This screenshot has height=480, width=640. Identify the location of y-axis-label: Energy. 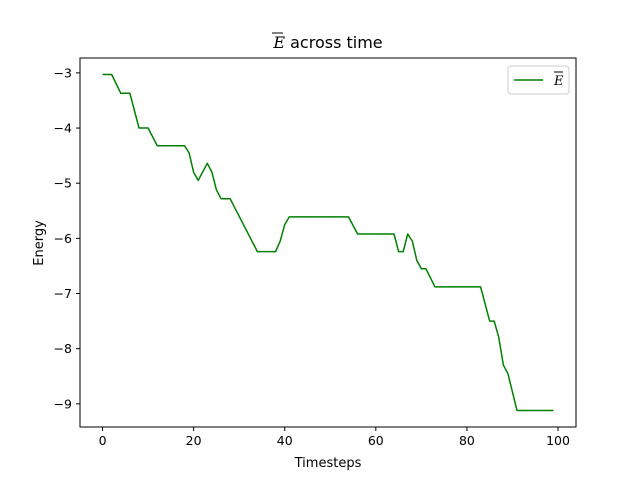
(39, 243).